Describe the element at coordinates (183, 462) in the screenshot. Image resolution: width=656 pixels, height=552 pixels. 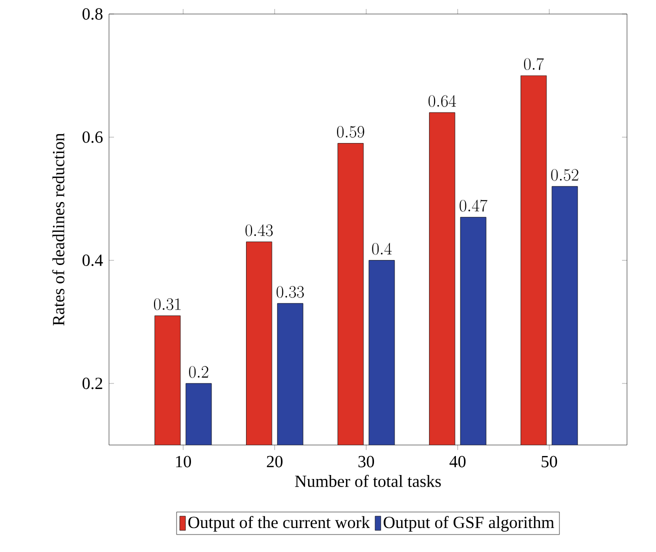
I see `x-tick-label: 10` at that location.